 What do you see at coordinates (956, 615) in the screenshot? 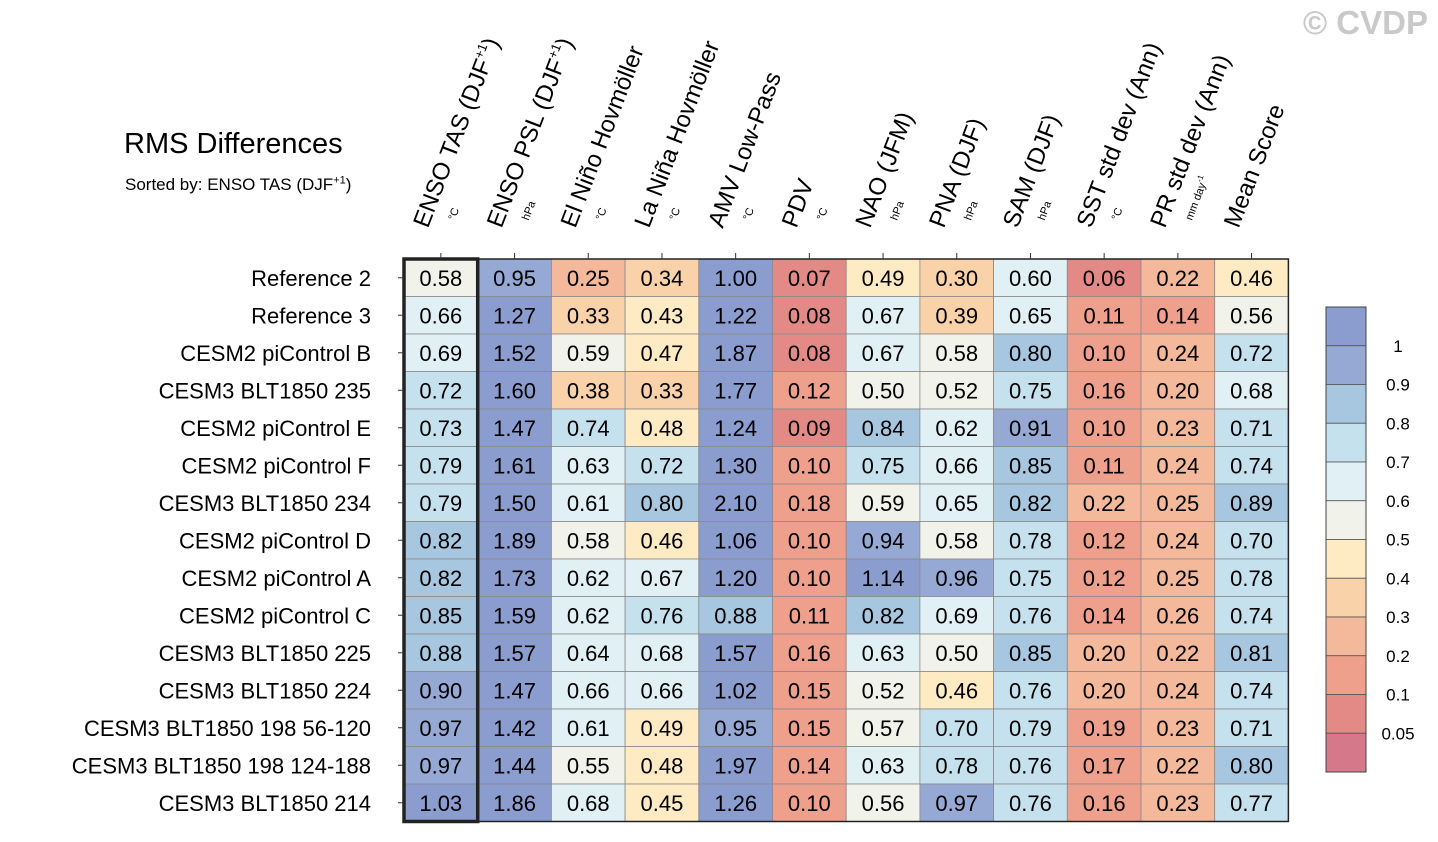
I see `cell-value-label: 0.69` at bounding box center [956, 615].